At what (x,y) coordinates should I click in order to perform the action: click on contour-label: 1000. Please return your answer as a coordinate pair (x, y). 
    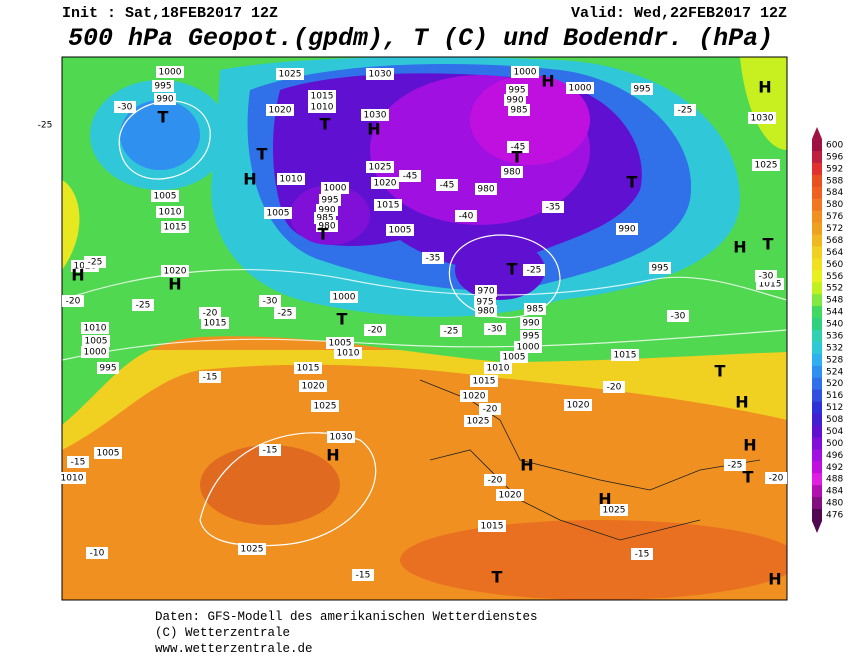
    Looking at the image, I should click on (335, 189).